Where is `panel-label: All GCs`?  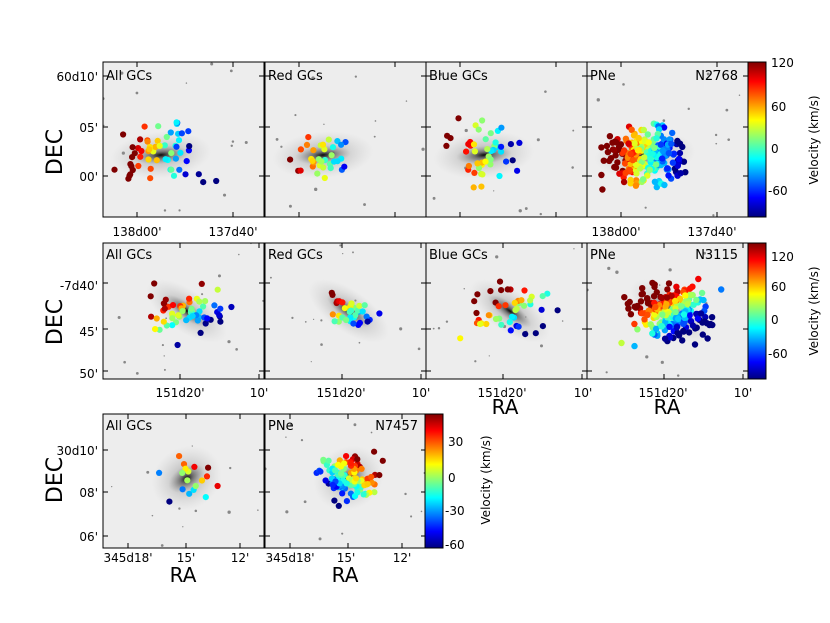
panel-label: All GCs is located at coordinates (129, 255).